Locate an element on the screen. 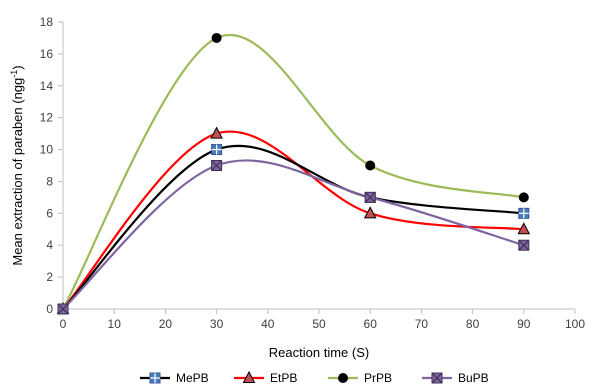 This screenshot has width=592, height=385. y-axis-title-sup: -1 is located at coordinates (14, 74).